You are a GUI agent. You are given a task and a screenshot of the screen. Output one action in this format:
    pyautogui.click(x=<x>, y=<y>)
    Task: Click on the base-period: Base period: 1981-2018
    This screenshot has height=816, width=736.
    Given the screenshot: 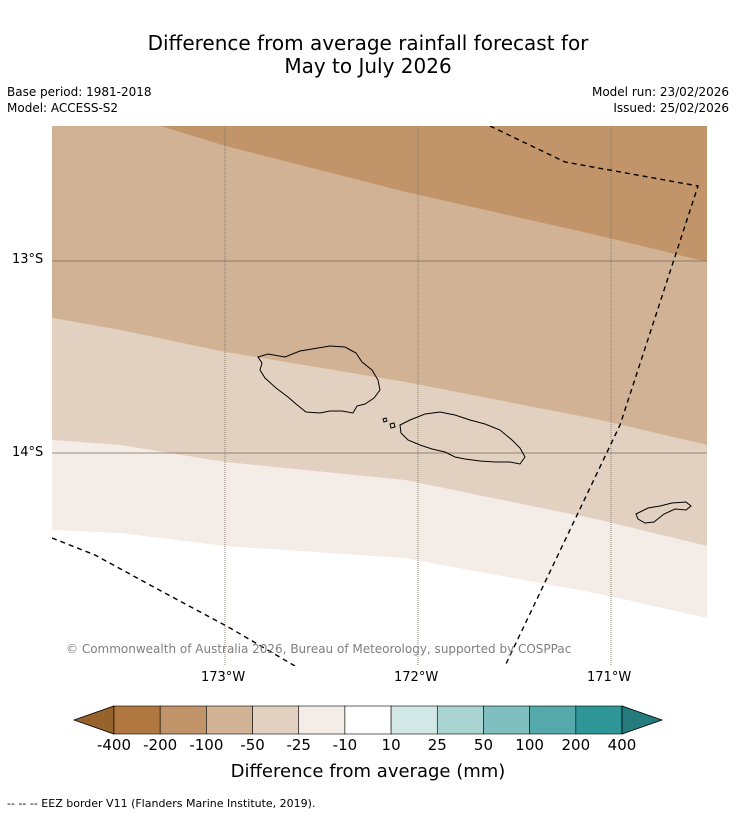 What is the action you would take?
    pyautogui.click(x=79, y=92)
    